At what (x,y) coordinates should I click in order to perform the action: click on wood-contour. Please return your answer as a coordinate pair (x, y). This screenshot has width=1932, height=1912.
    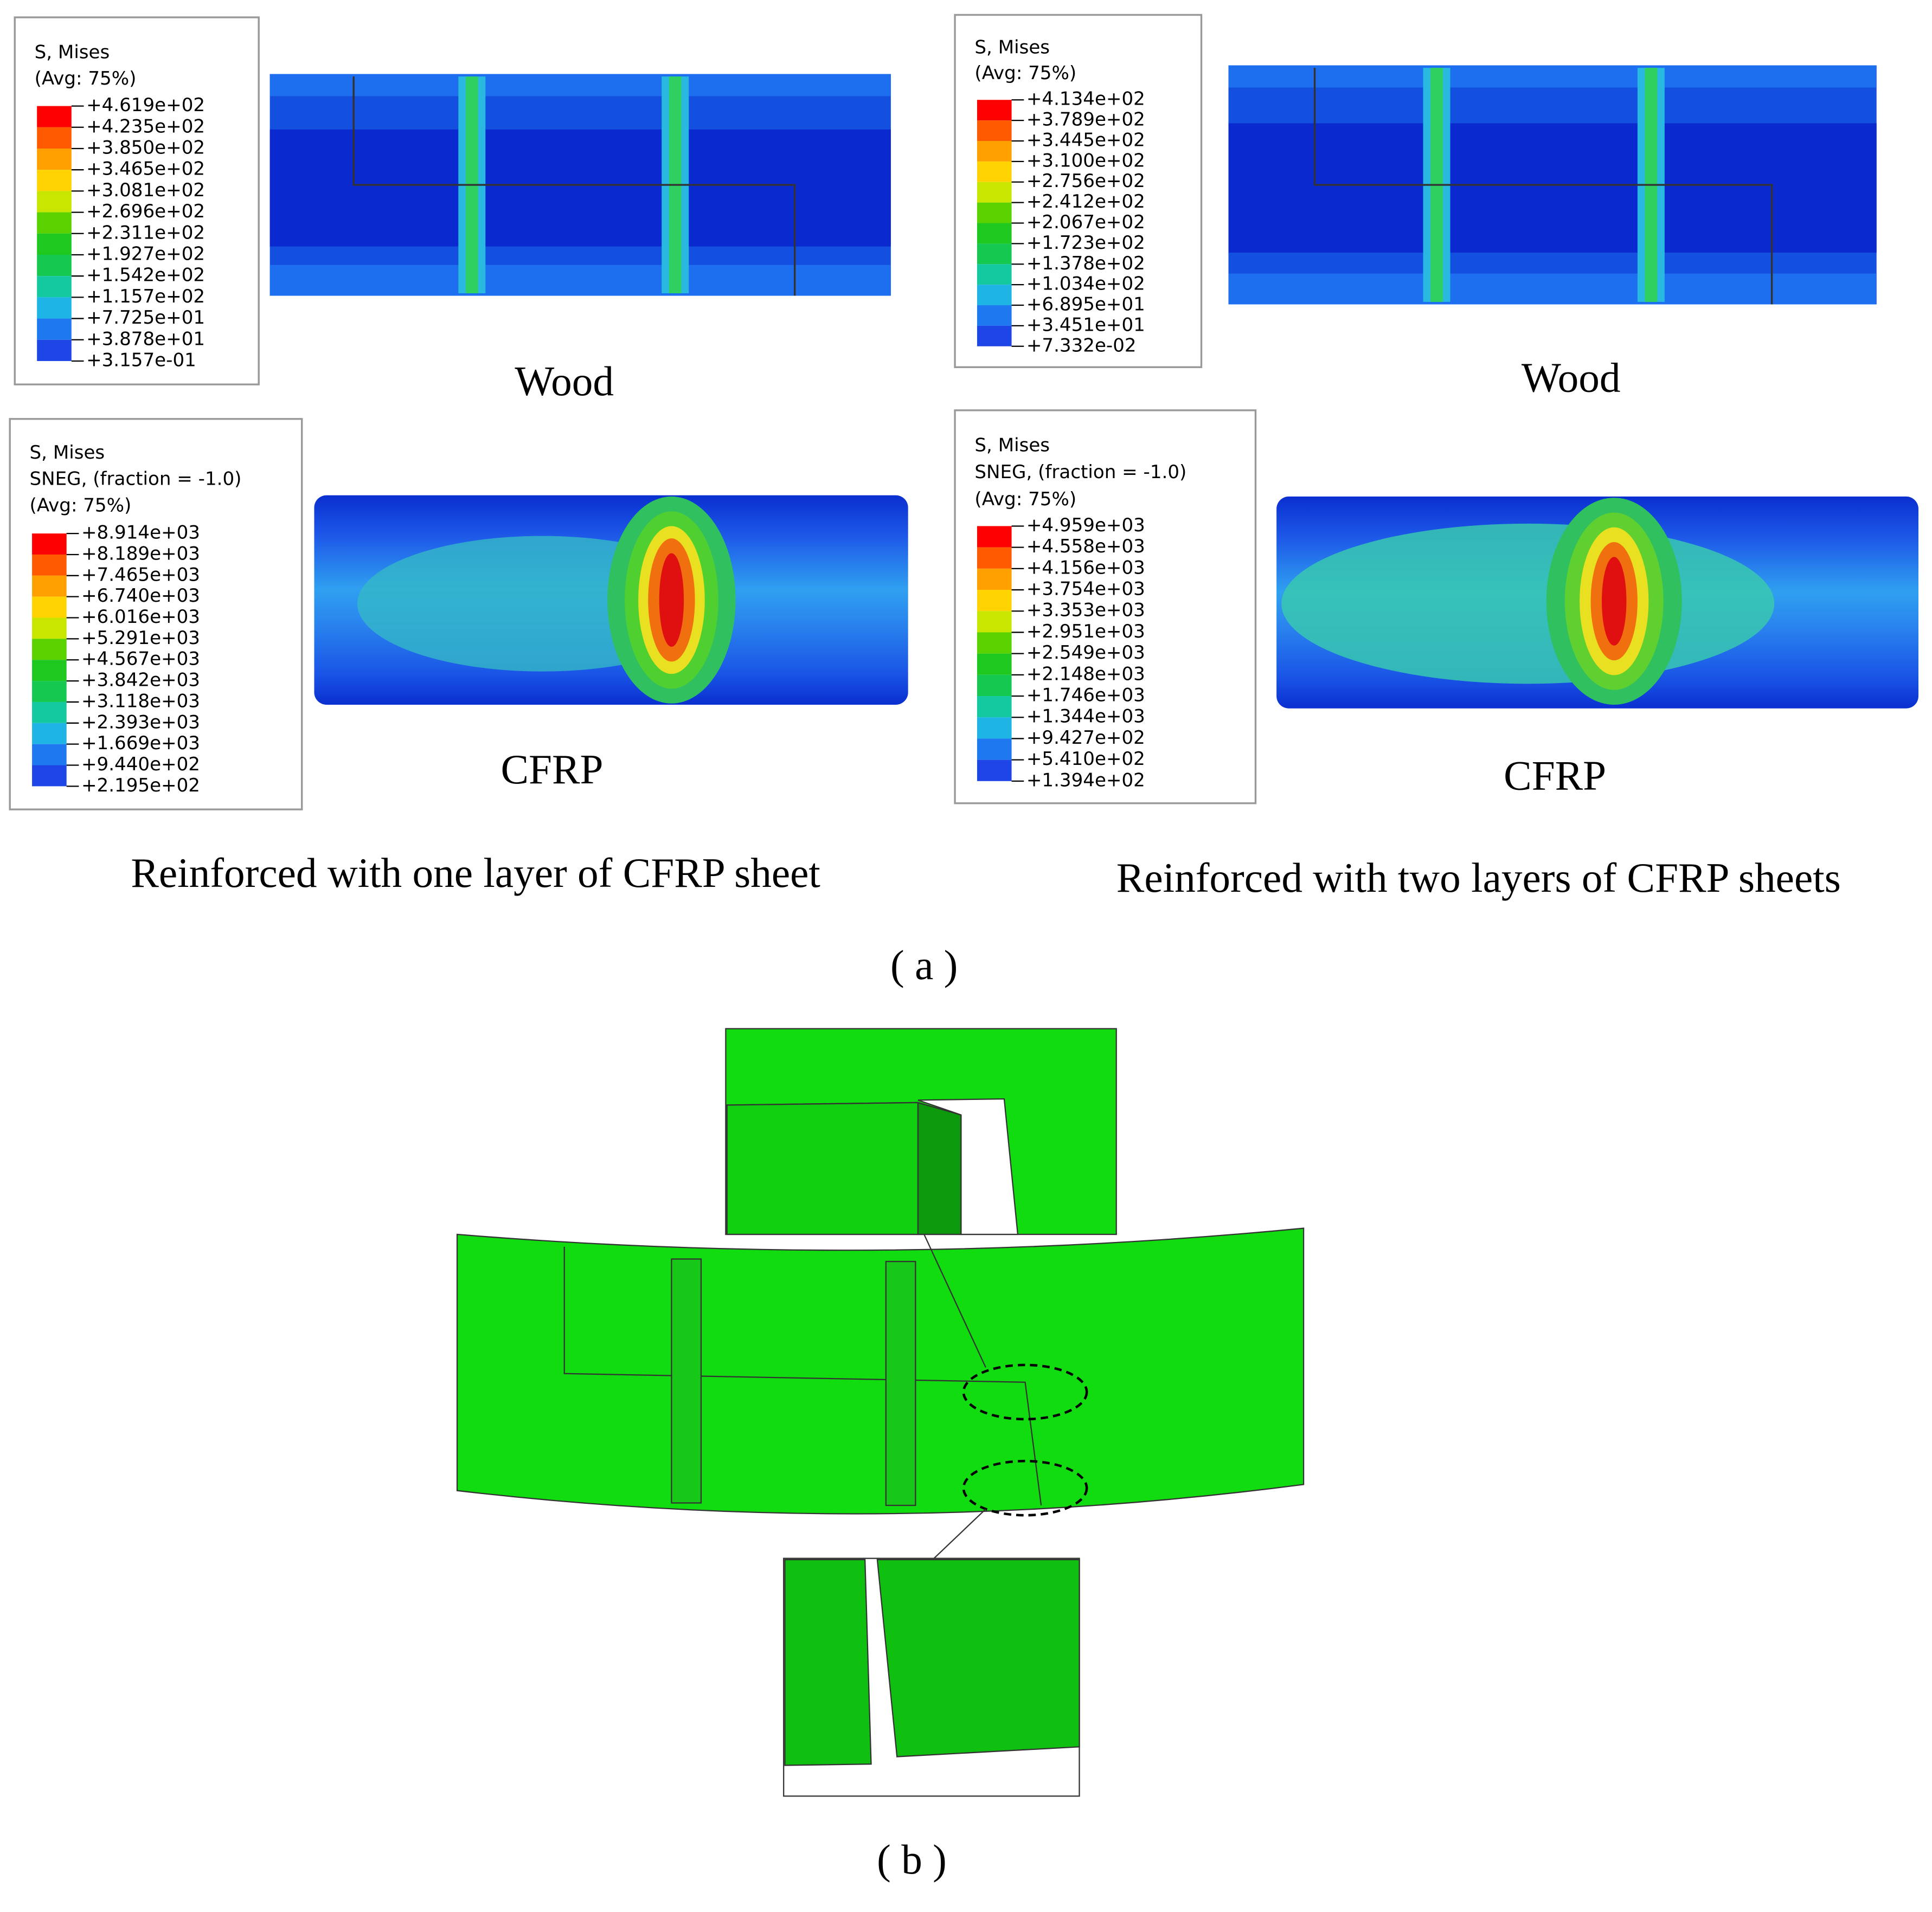
    Looking at the image, I should click on (1073, 185).